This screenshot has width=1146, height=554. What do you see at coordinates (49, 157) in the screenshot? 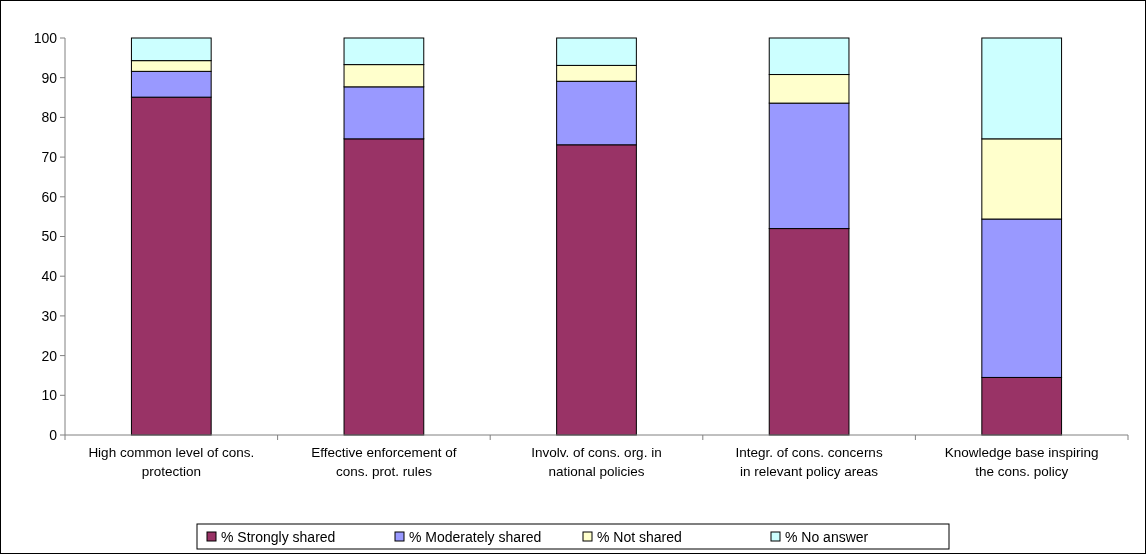
I see `y-tick-label: 70` at bounding box center [49, 157].